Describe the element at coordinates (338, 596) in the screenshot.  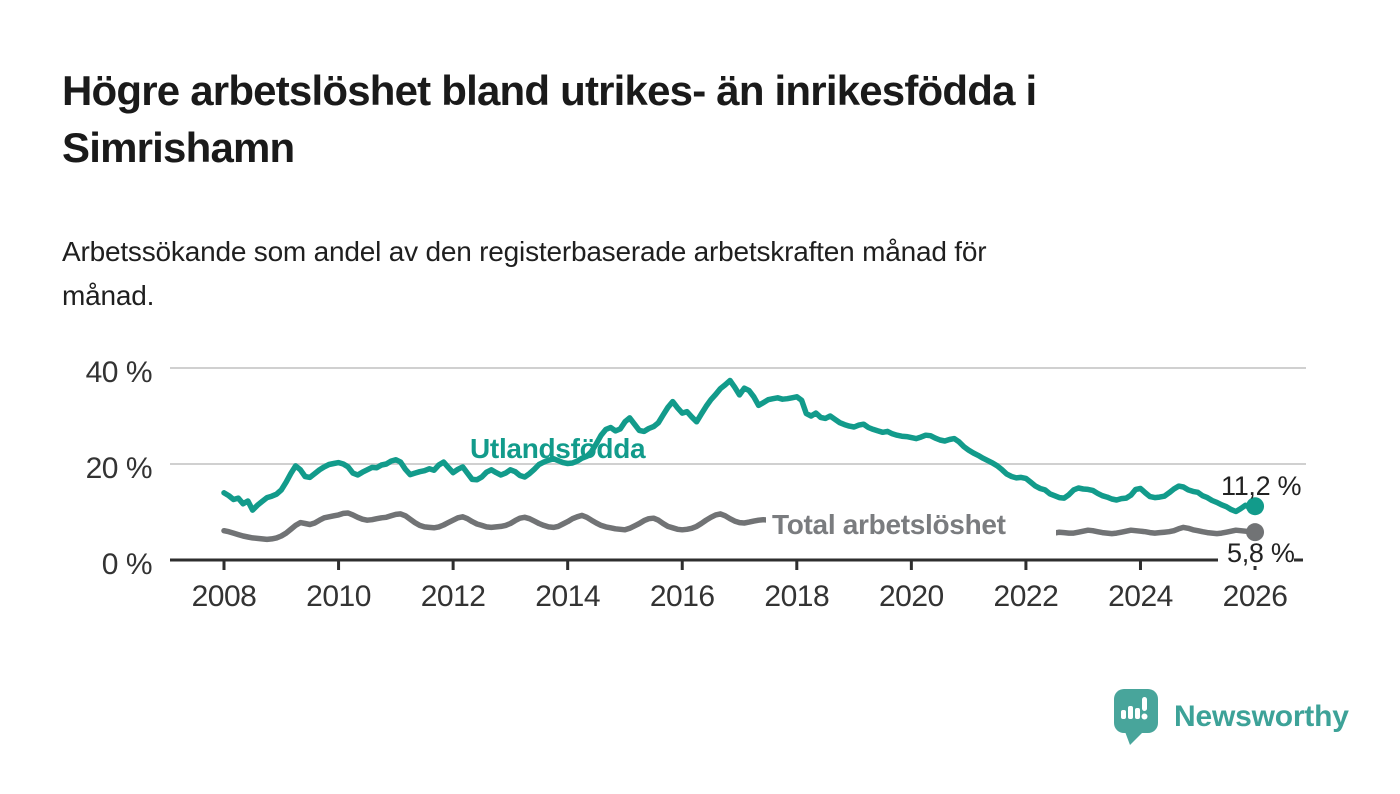
I see `x-tick-label-2010: 2010` at that location.